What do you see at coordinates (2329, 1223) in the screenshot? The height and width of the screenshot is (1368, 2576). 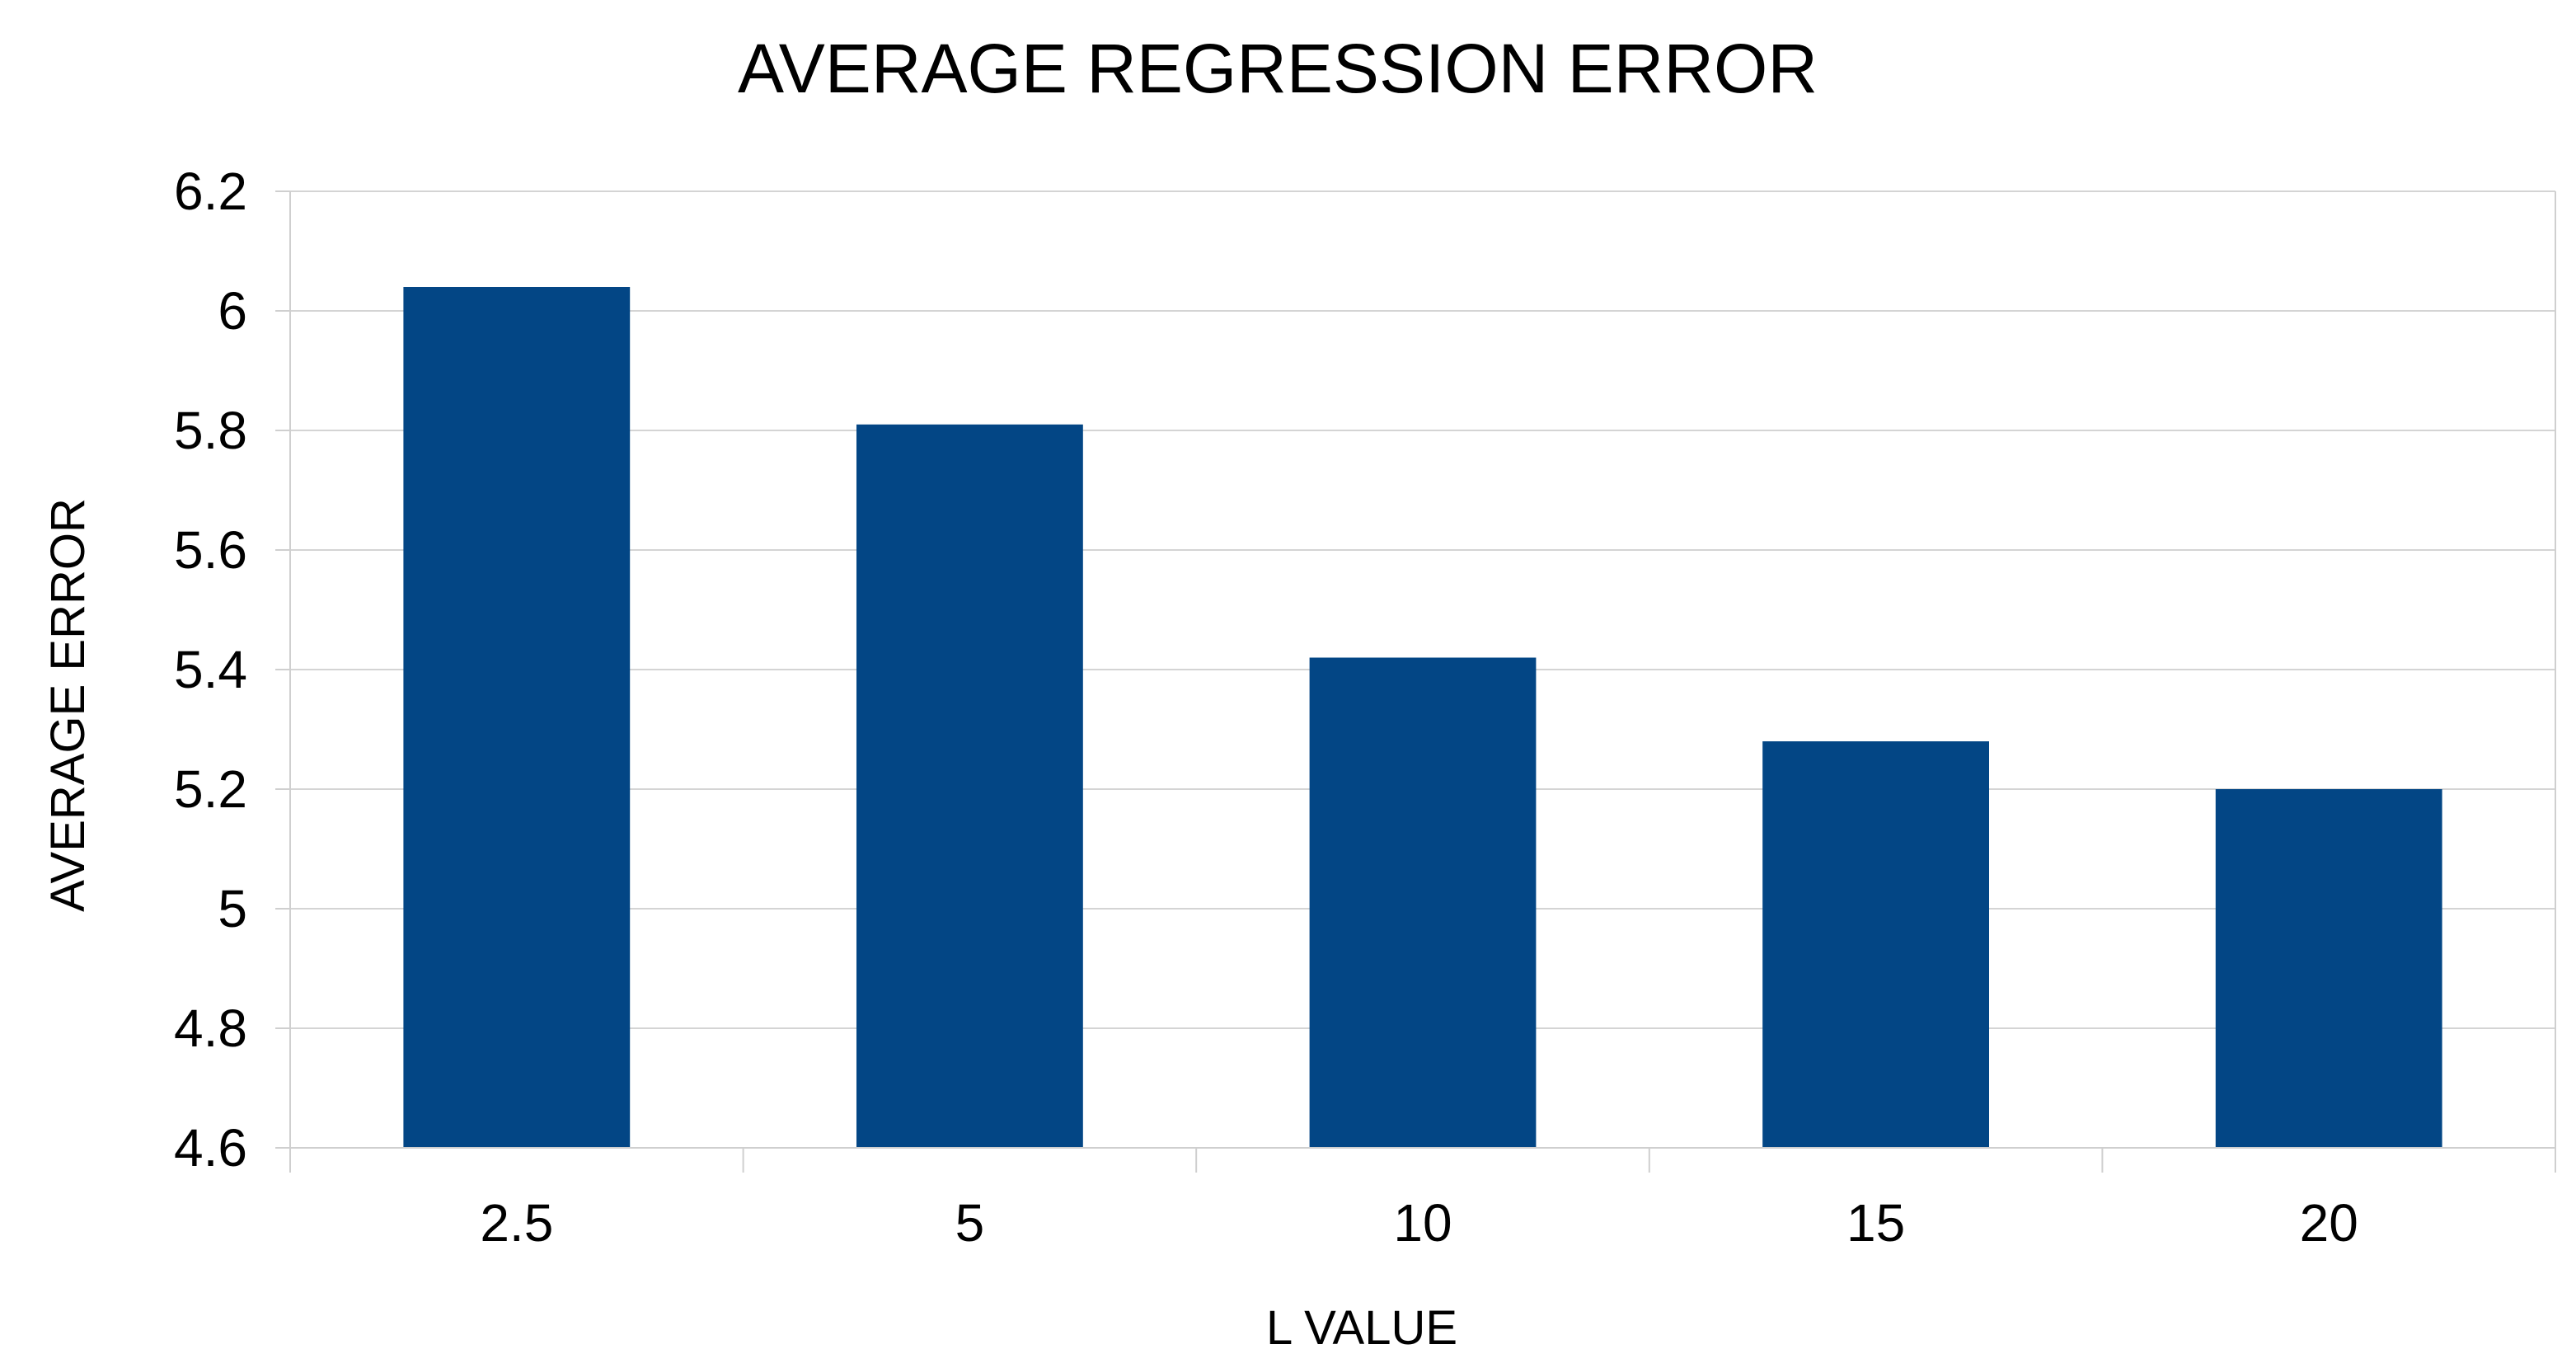 I see `x-tick-label: 20` at bounding box center [2329, 1223].